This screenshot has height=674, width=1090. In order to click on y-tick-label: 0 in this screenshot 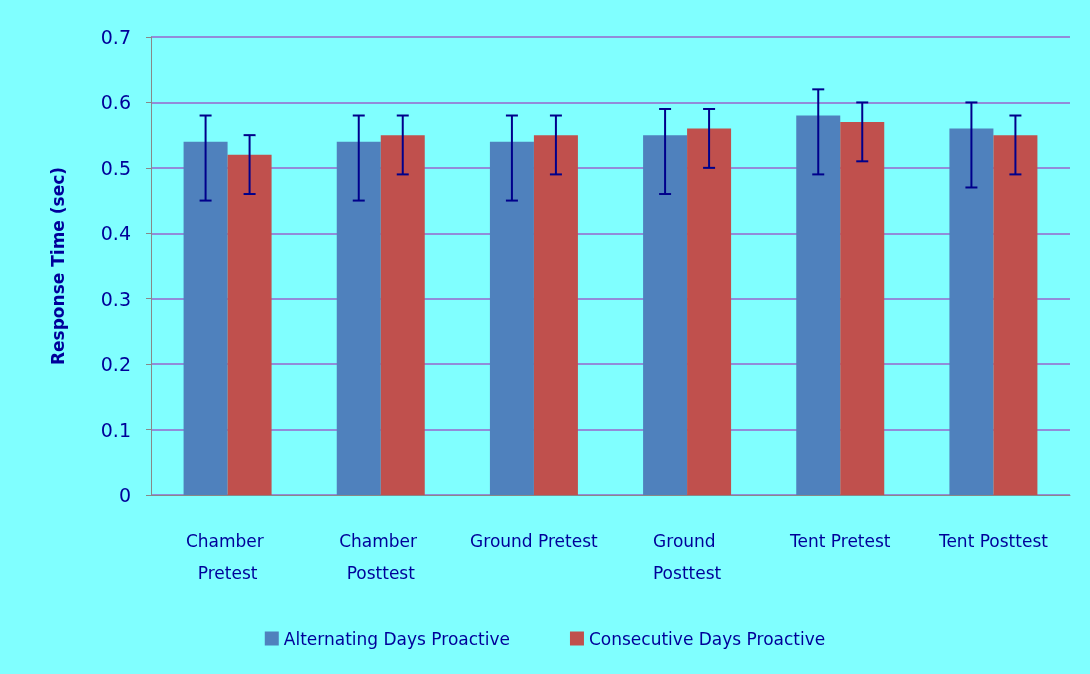, I will do `click(124, 495)`.